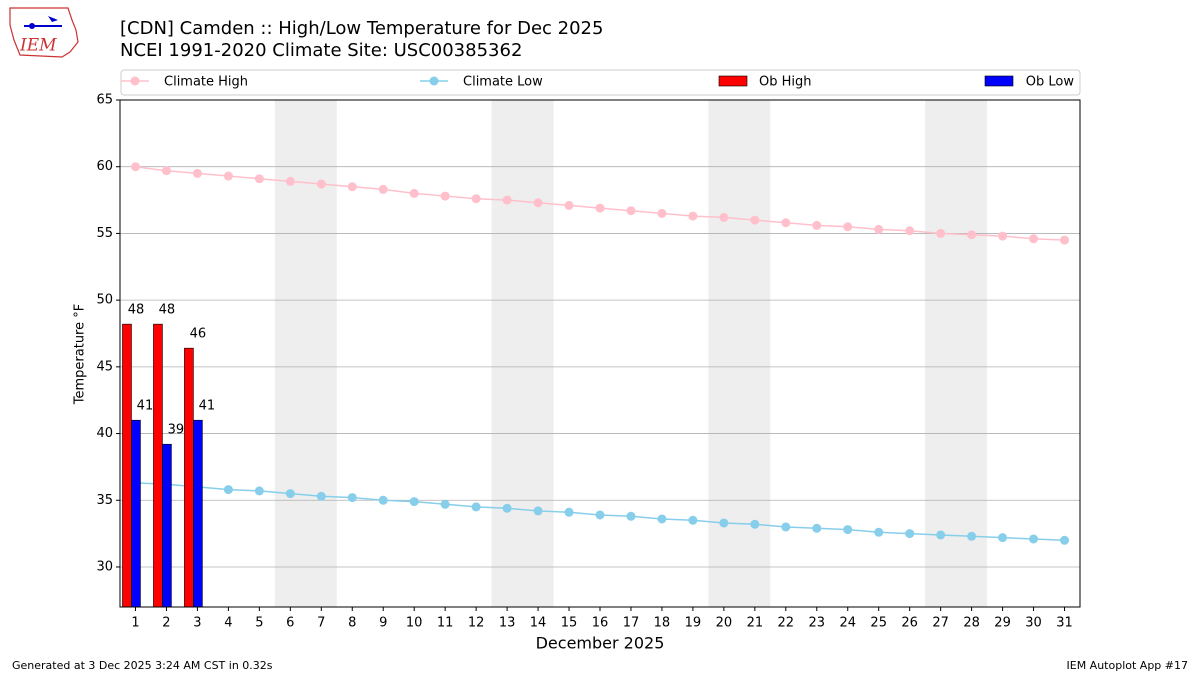 Image resolution: width=1200 pixels, height=675 pixels. I want to click on y-tick-label: 30, so click(104, 566).